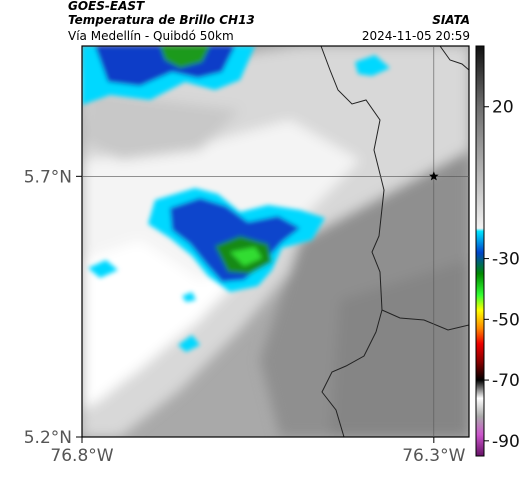 The width and height of the screenshot is (526, 491). Describe the element at coordinates (106, 6) in the screenshot. I see `source-title: GOES-EAST` at that location.